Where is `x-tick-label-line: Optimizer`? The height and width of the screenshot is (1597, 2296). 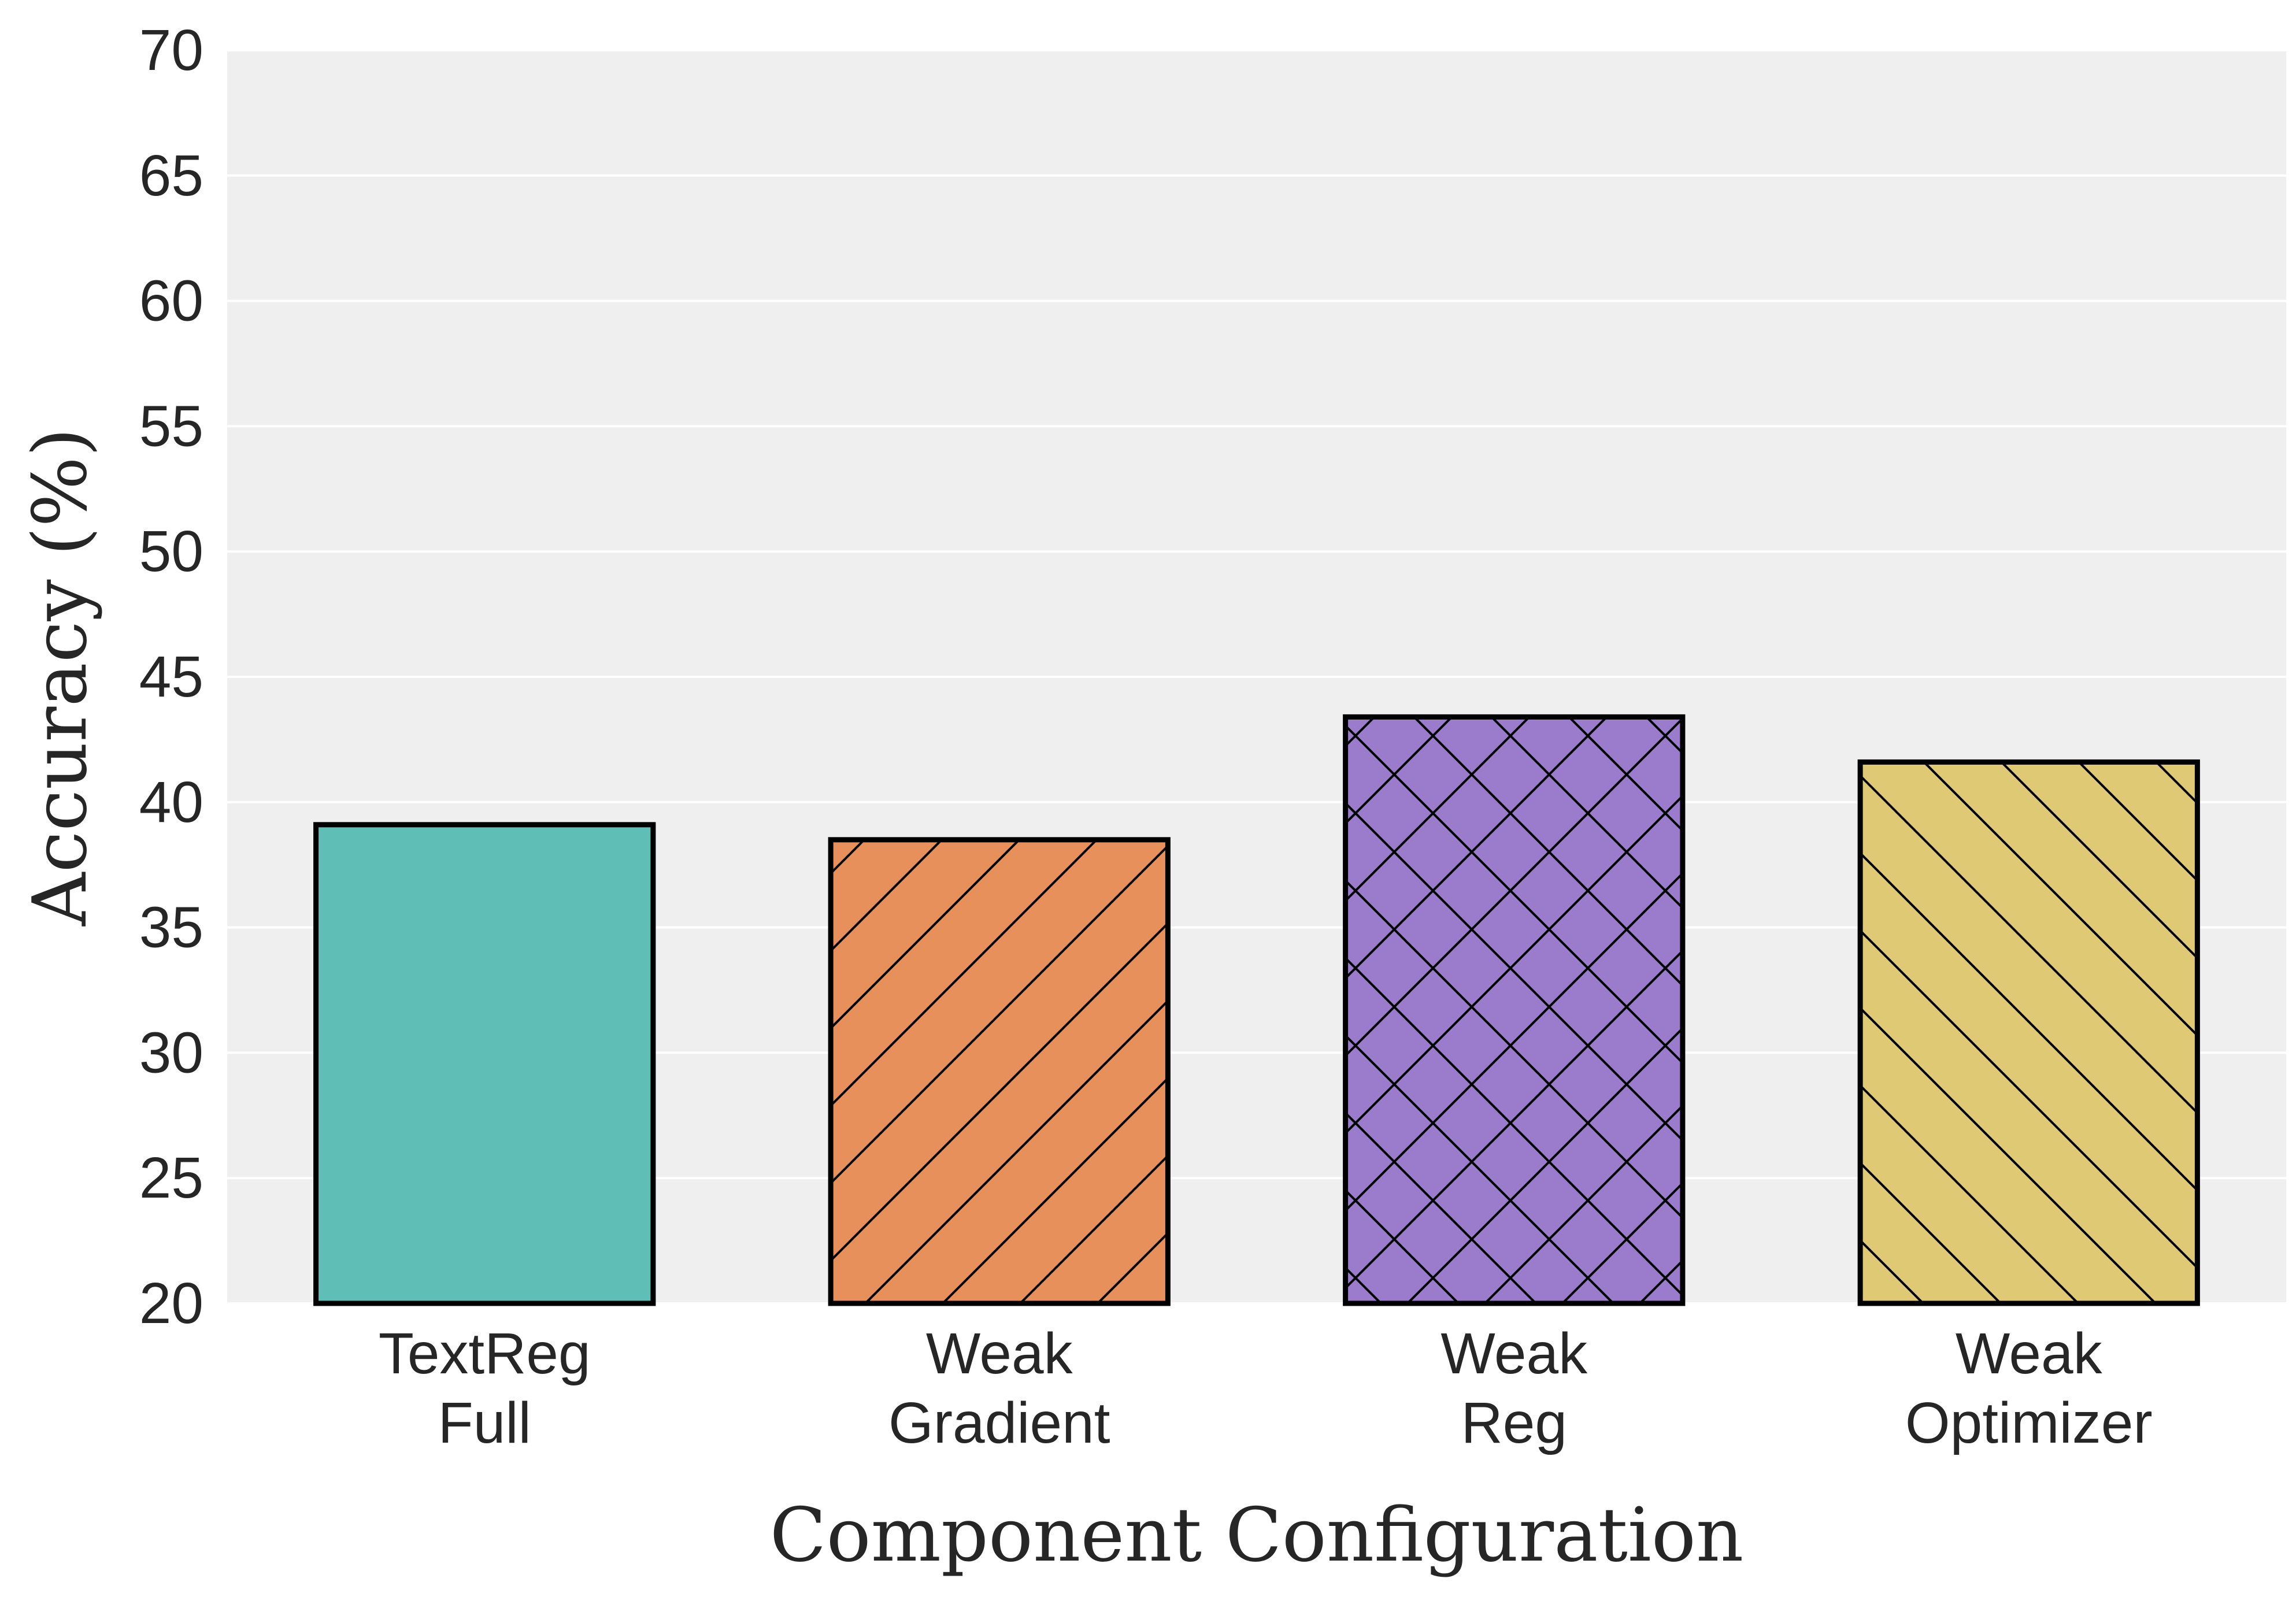 x-tick-label-line: Optimizer is located at coordinates (2029, 1423).